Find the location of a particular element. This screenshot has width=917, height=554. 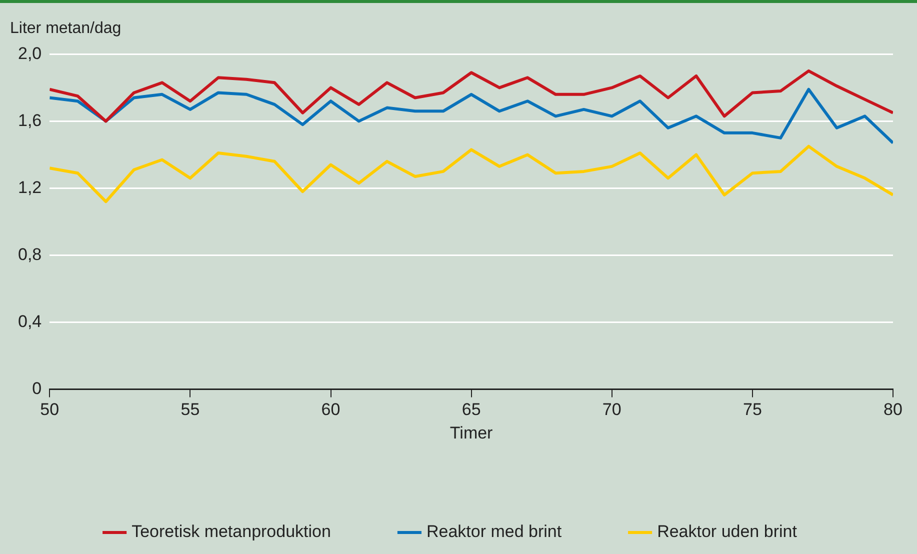

y-tick-label: 0 is located at coordinates (37, 388).